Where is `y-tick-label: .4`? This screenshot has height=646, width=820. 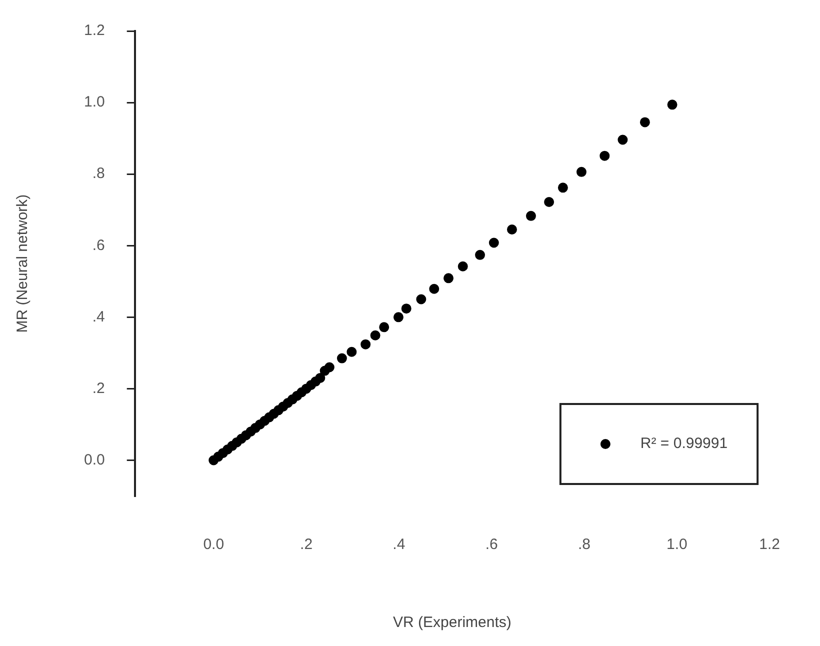 y-tick-label: .4 is located at coordinates (98, 317).